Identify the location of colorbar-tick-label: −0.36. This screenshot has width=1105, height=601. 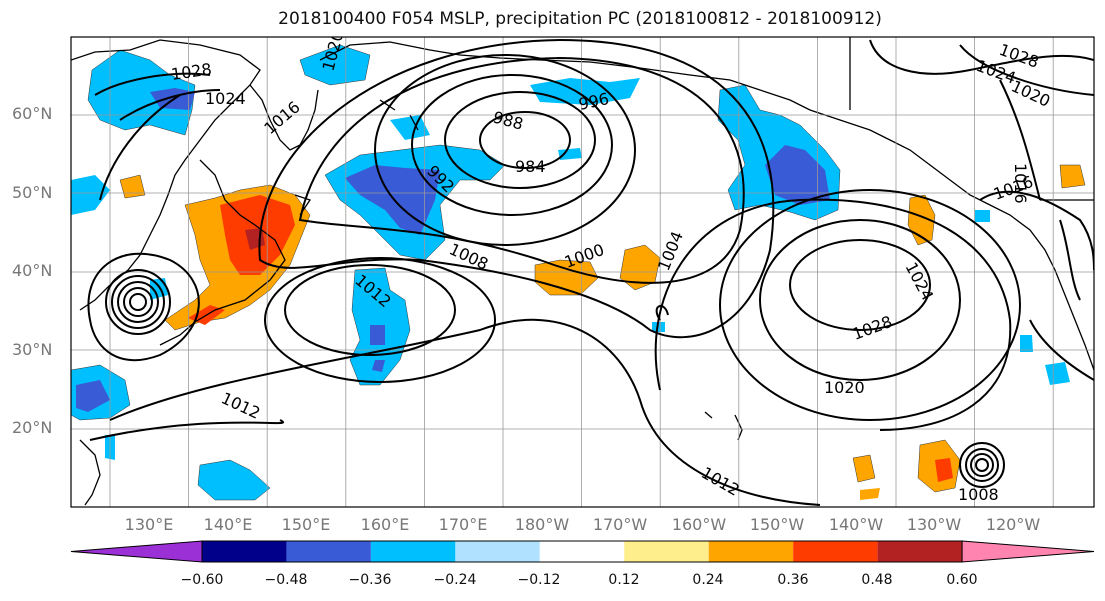
(370, 580).